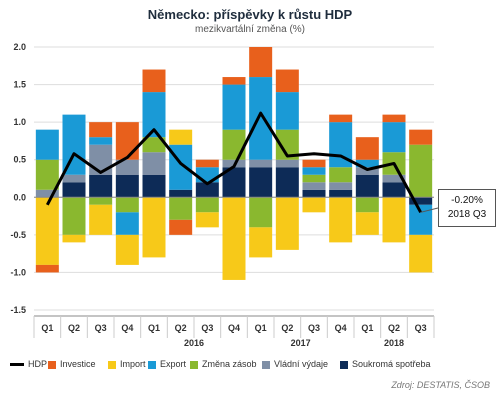 The height and width of the screenshot is (400, 500). Describe the element at coordinates (19, 197) in the screenshot. I see `y-tick-label: 0.0` at that location.